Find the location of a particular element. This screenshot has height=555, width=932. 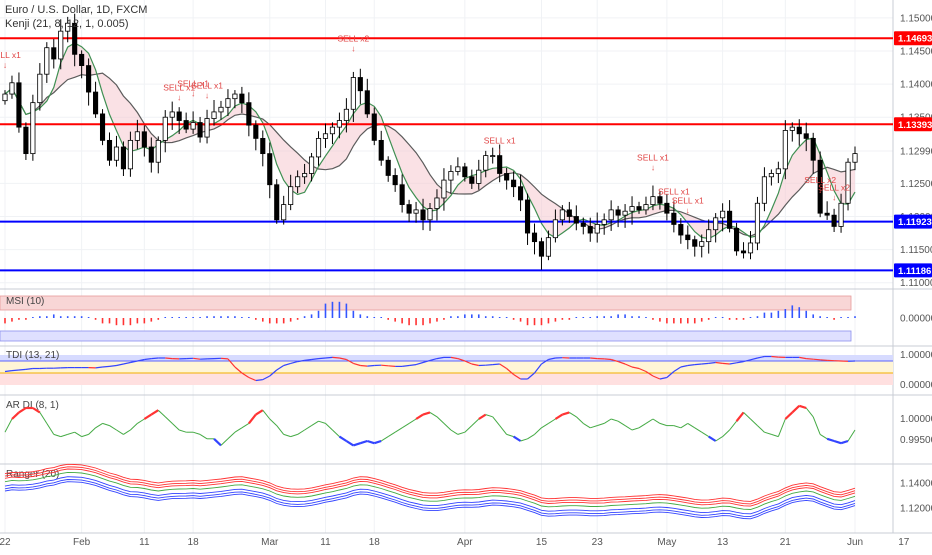

sell-signal-label: SELL x2 is located at coordinates (353, 39).